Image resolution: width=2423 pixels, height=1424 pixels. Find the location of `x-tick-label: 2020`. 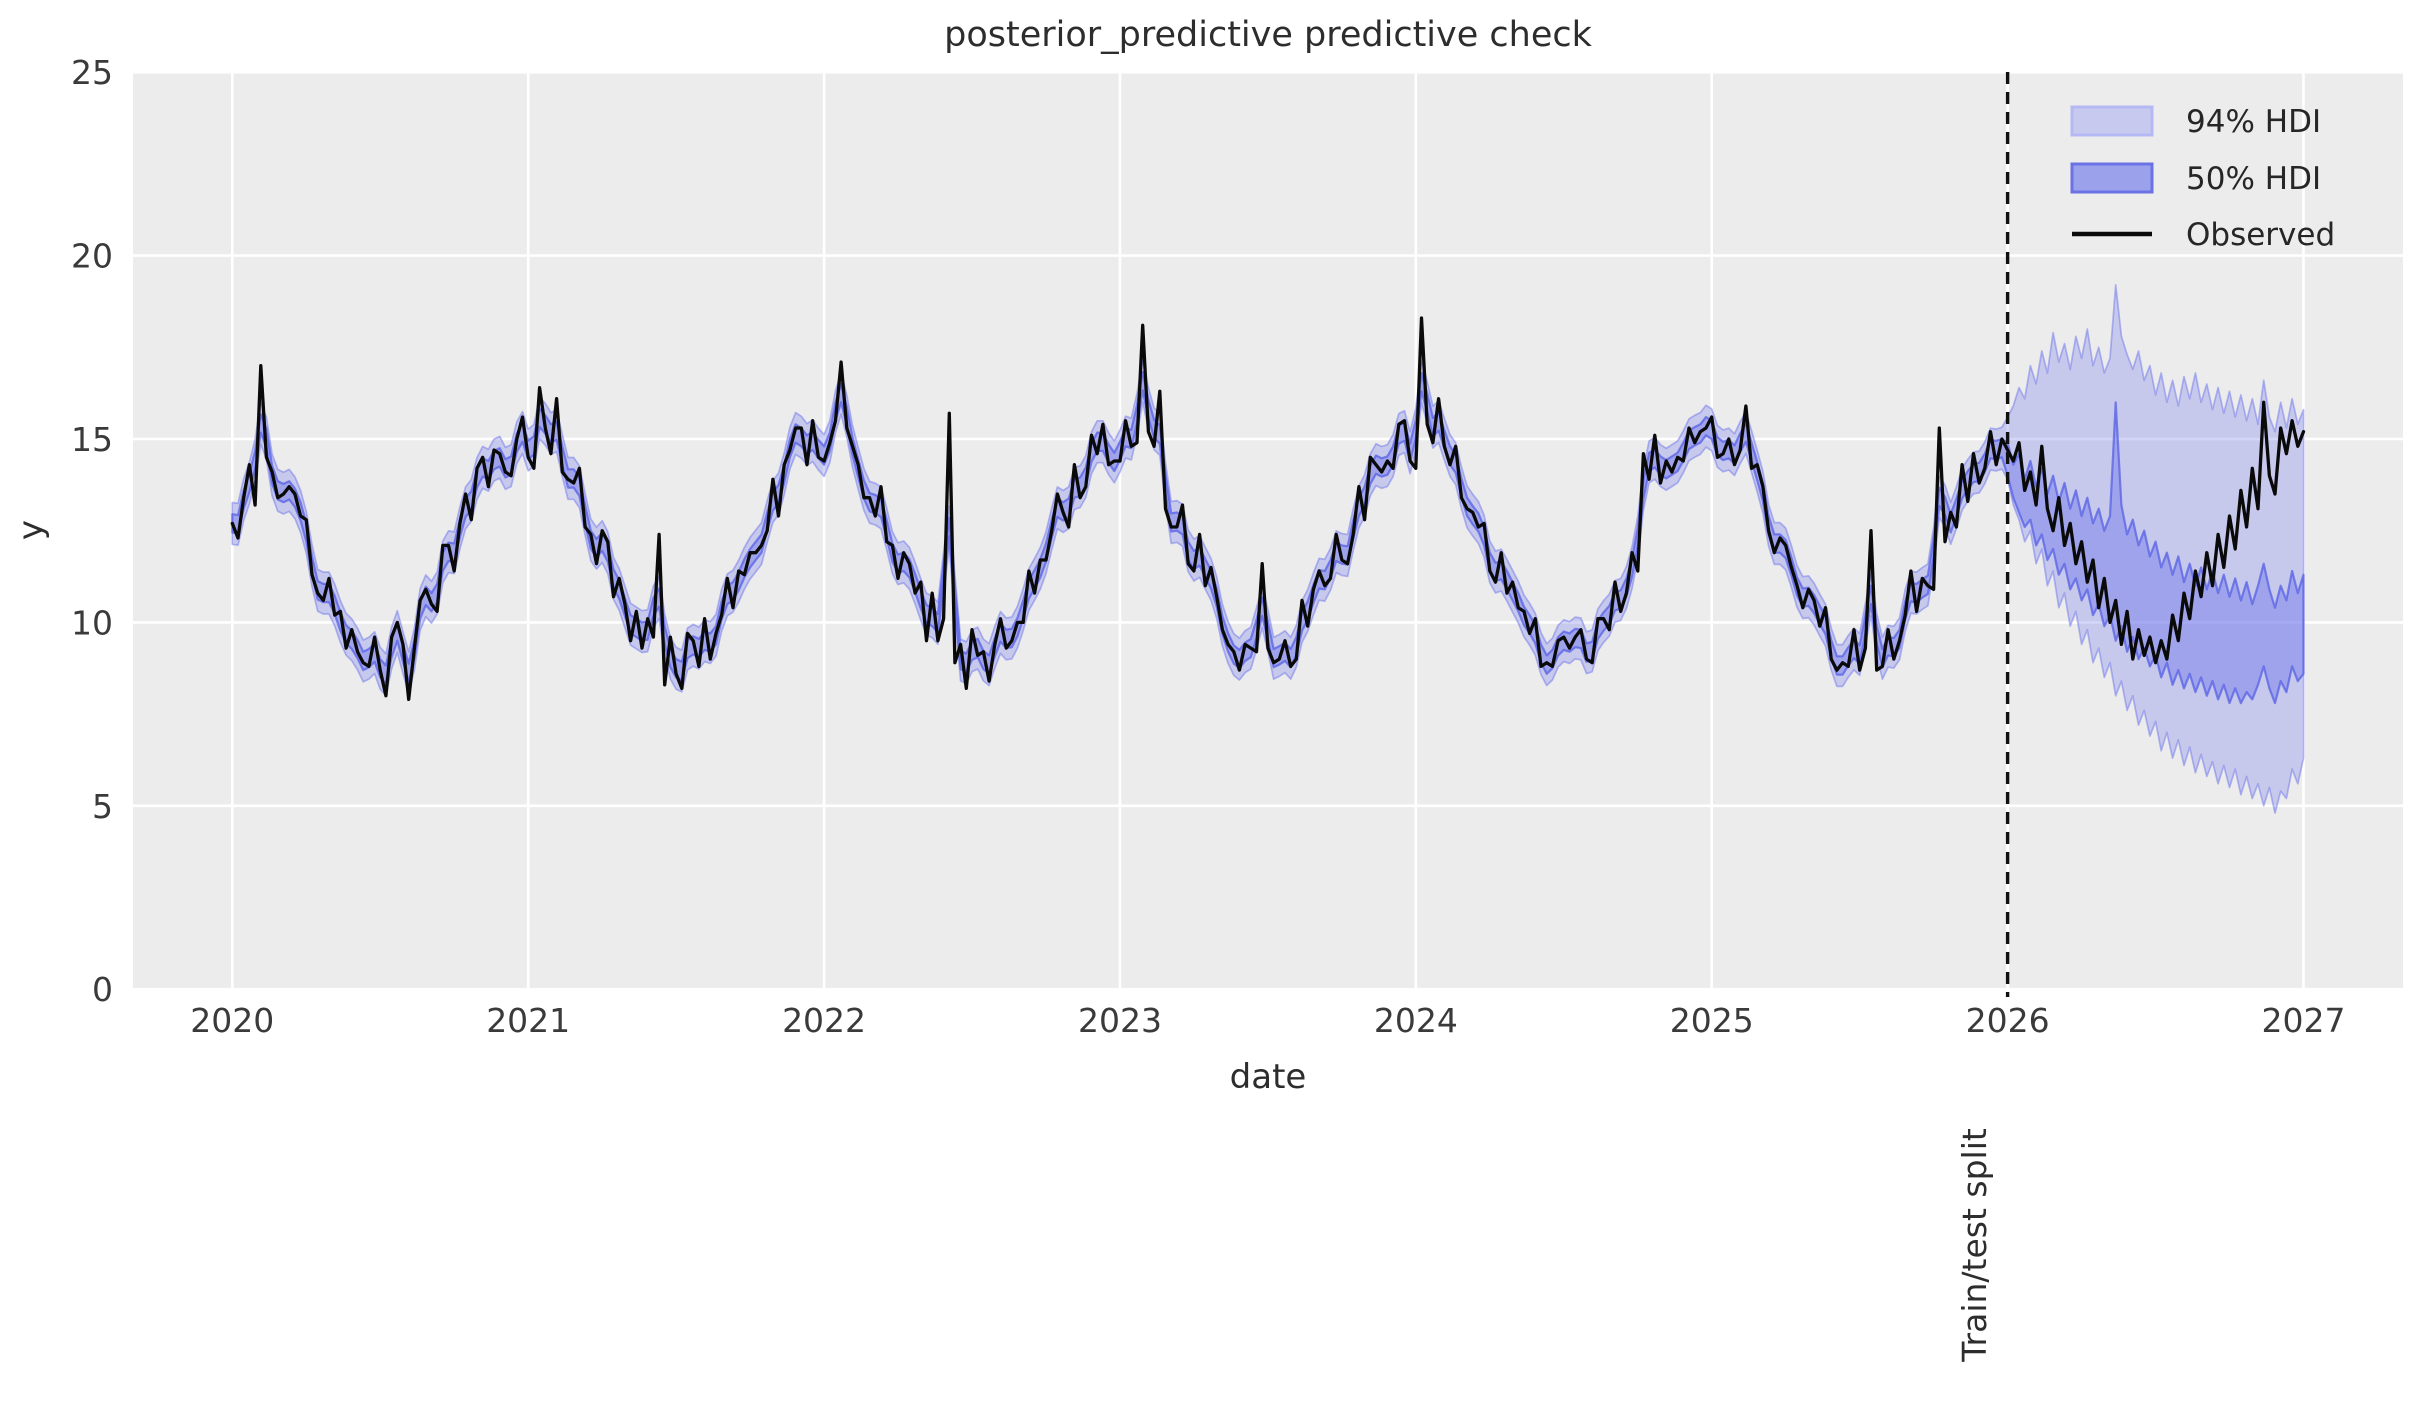

x-tick-label: 2020 is located at coordinates (232, 1020).